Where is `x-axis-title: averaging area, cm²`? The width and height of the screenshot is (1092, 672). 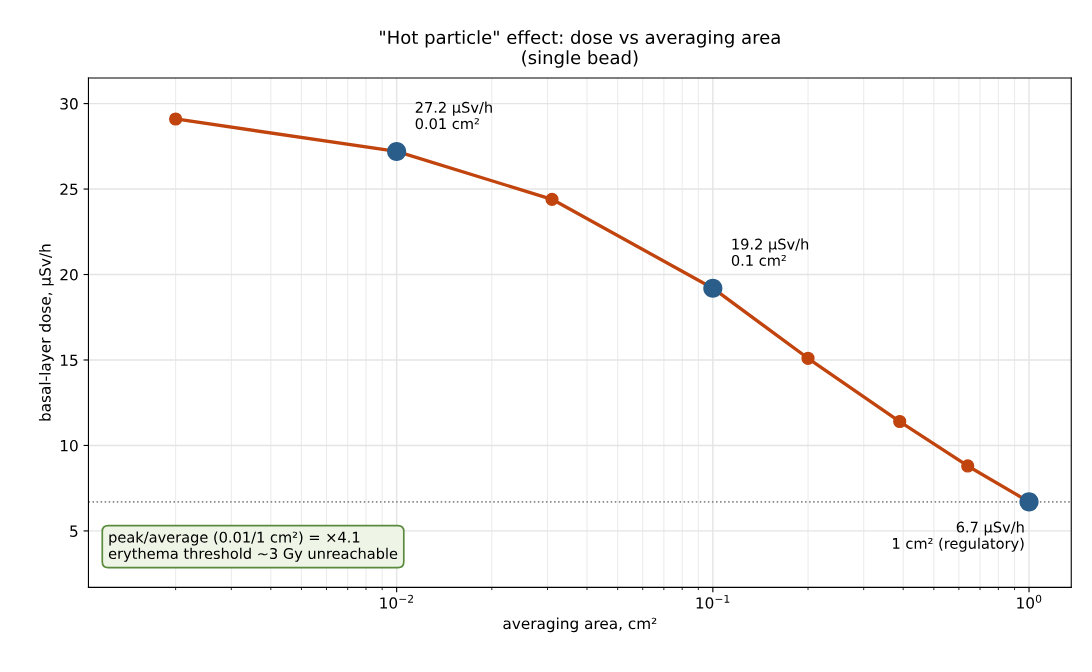 x-axis-title: averaging area, cm² is located at coordinates (580, 625).